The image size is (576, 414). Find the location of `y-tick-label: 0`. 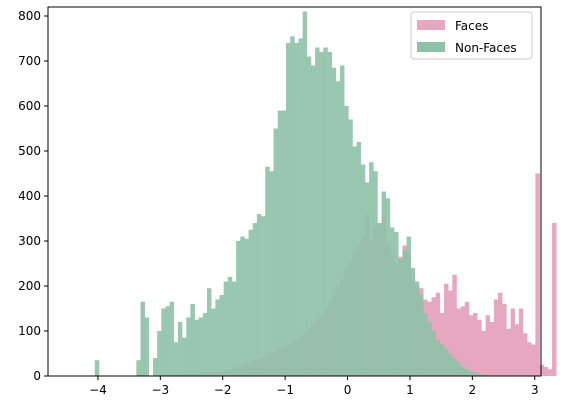

y-tick-label: 0 is located at coordinates (37, 376).